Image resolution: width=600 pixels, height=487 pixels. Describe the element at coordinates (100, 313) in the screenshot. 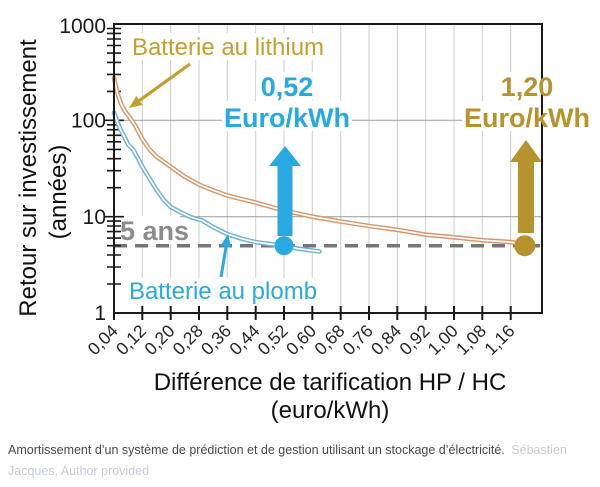

I see `y-tick-label-1: 1` at that location.